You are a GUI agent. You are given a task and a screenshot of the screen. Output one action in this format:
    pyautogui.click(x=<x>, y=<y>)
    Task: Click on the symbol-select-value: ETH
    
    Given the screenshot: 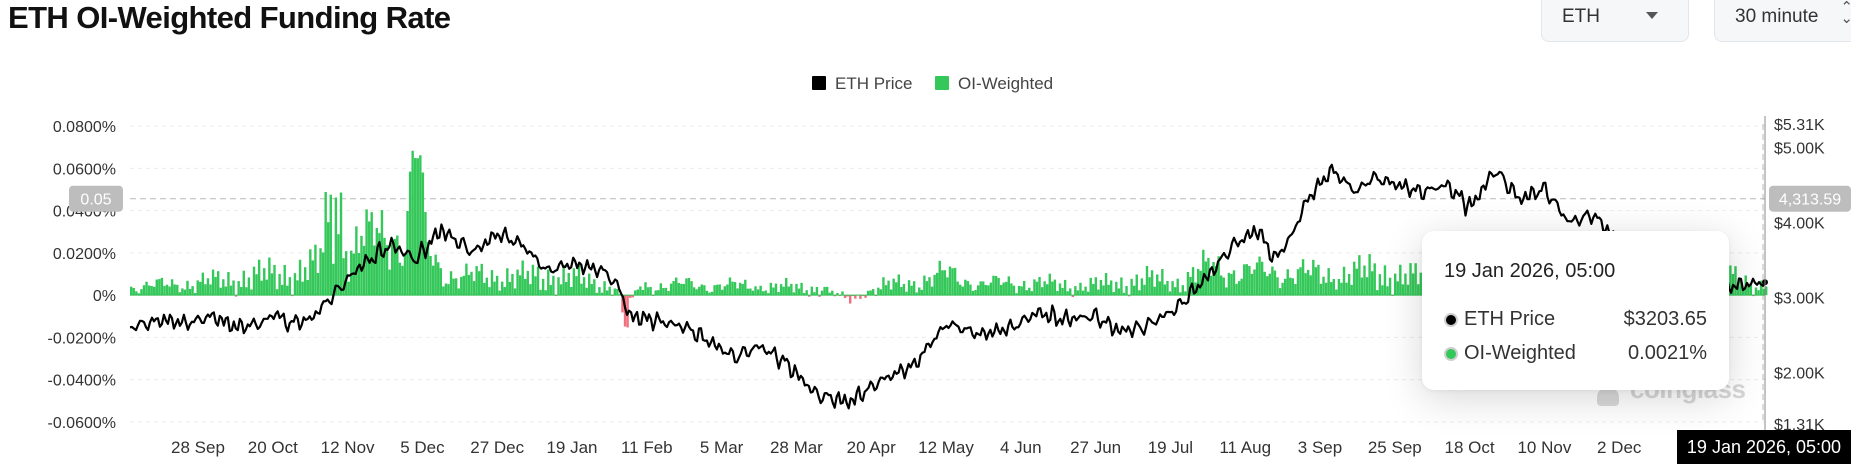 What is the action you would take?
    pyautogui.click(x=1581, y=16)
    